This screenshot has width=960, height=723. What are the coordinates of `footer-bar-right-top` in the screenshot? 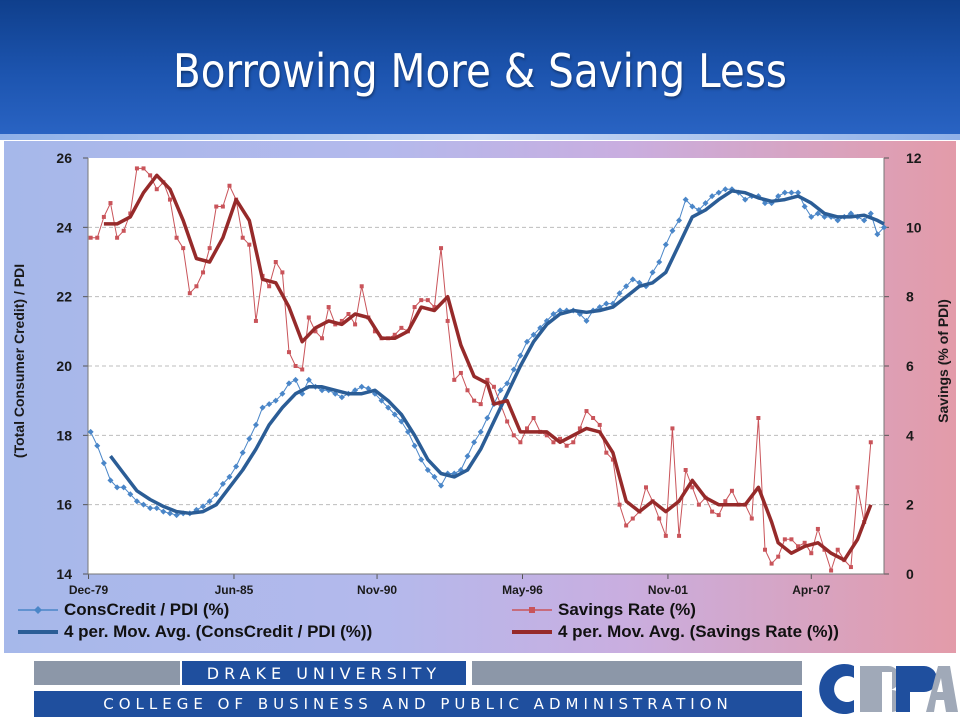 It's located at (637, 673).